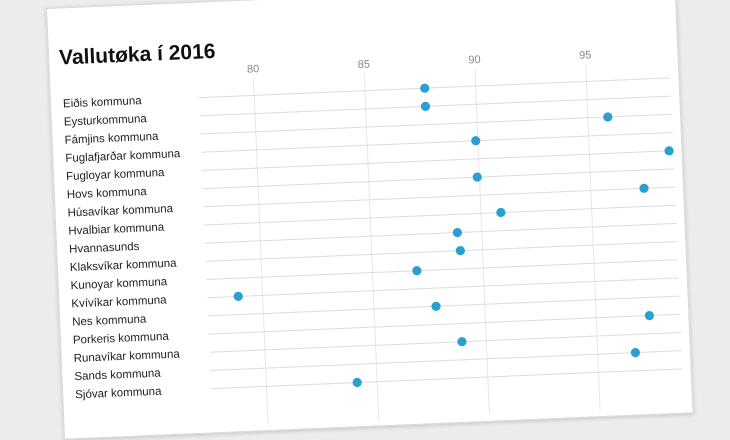  I want to click on category-label: Porkeris kommuna, so click(121, 339).